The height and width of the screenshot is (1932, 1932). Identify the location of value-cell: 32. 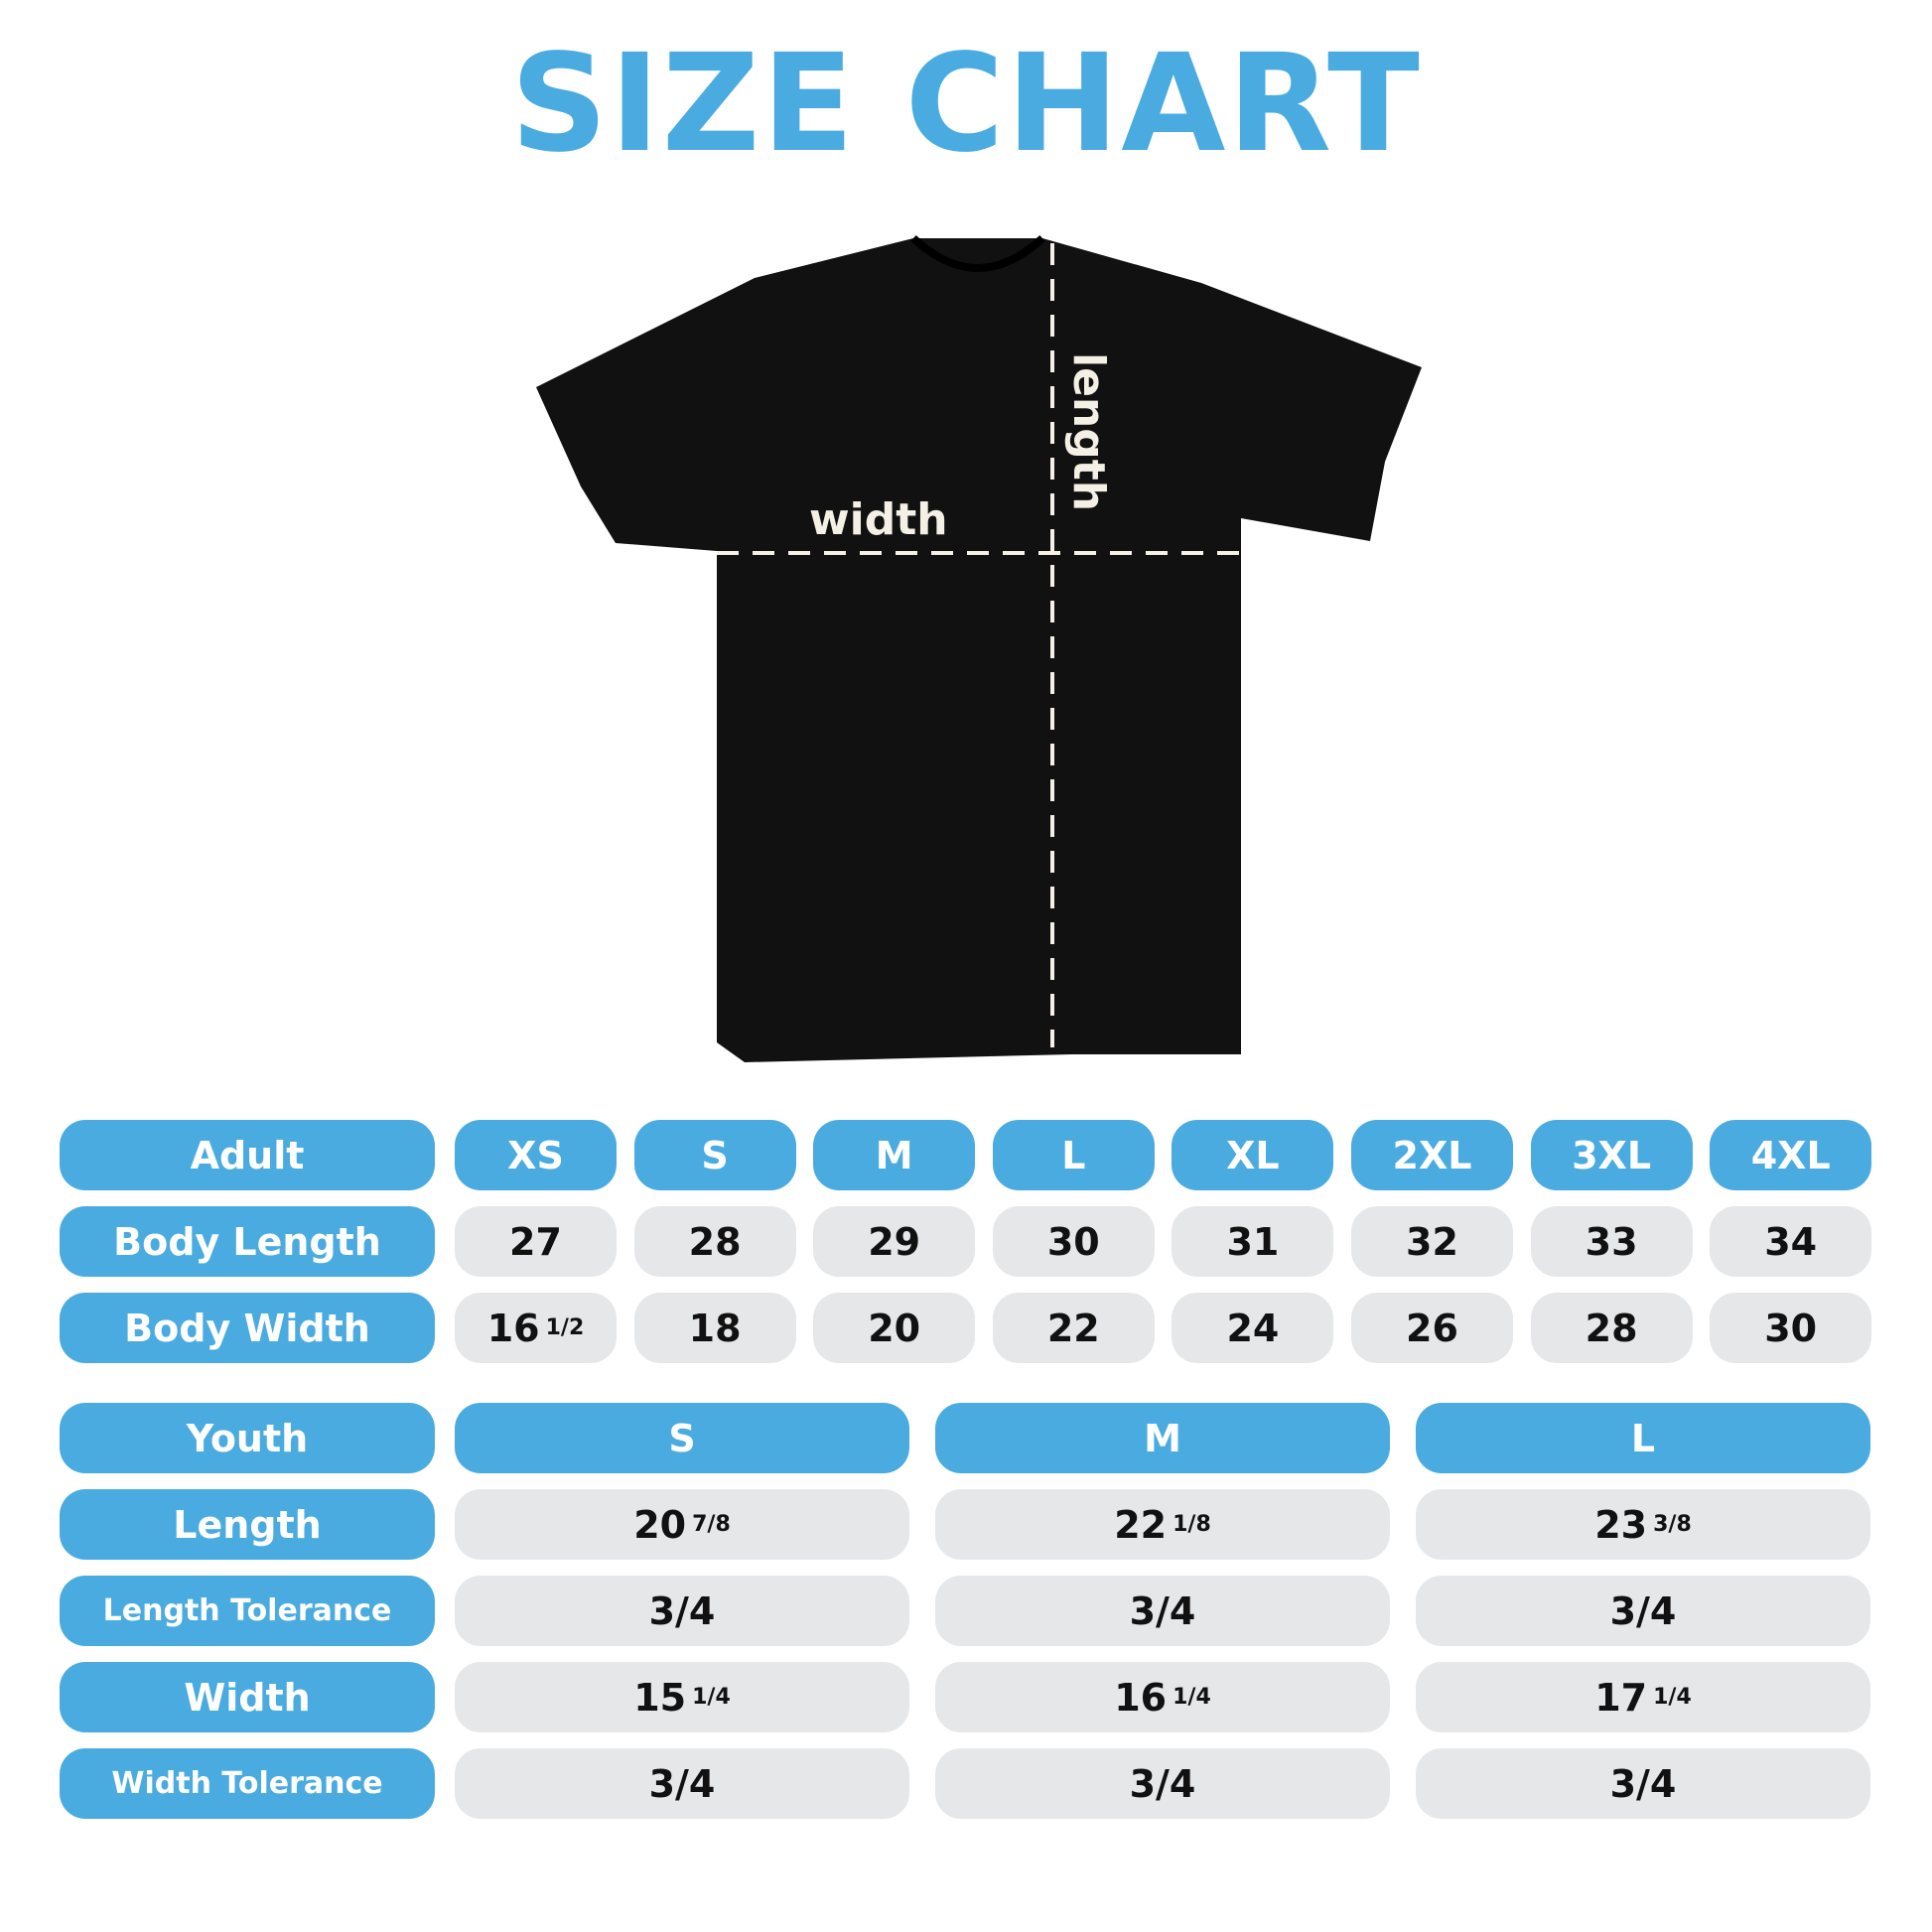
(1432, 1241).